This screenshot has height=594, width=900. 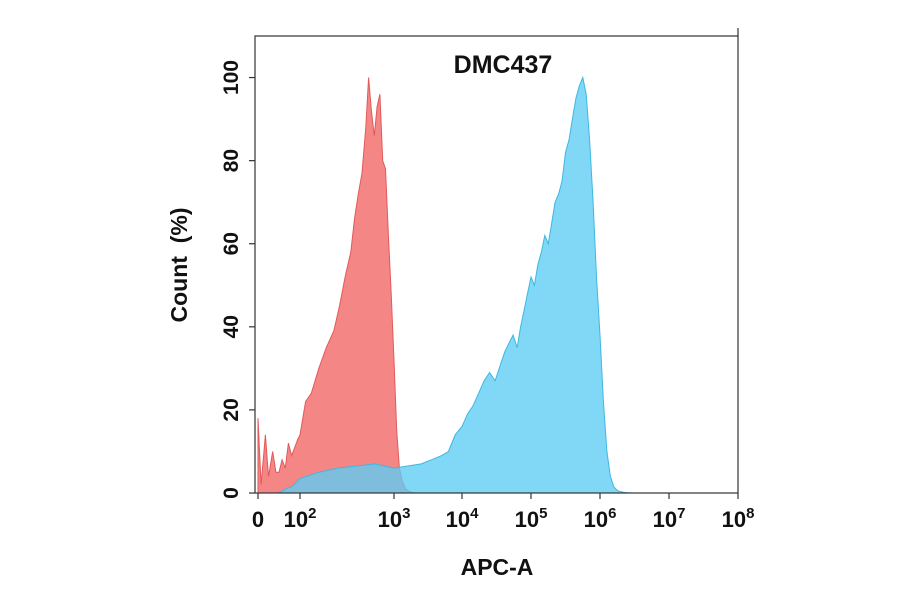 I want to click on x-tick-label: 10², so click(x=300, y=518).